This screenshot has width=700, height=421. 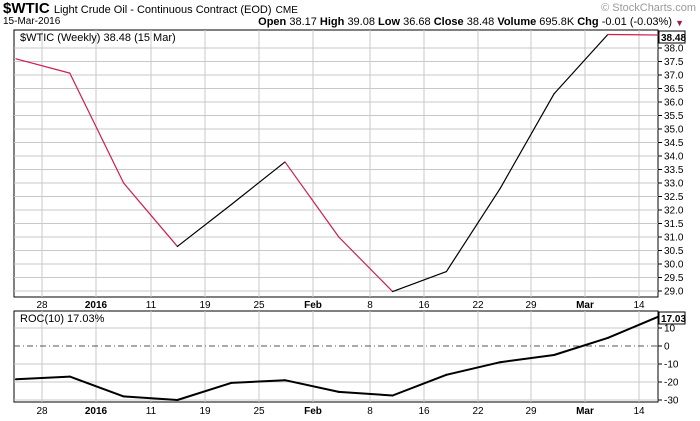 What do you see at coordinates (585, 411) in the screenshot?
I see `roc-xtick-label-10: Mar` at bounding box center [585, 411].